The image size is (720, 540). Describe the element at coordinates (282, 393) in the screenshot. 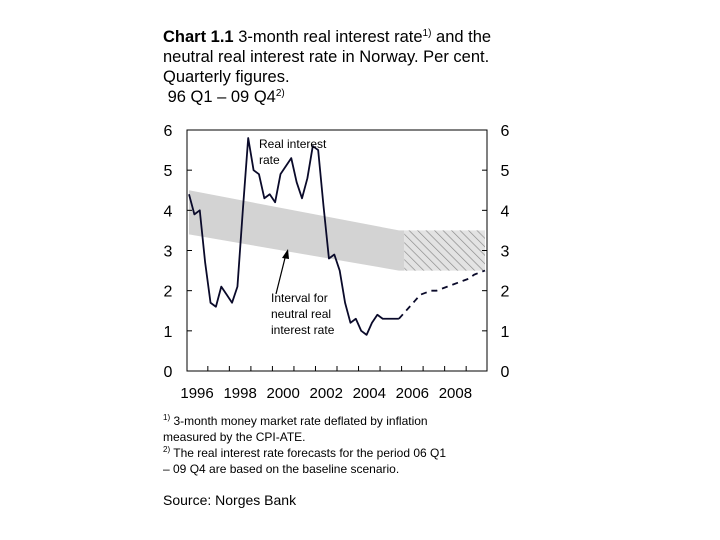

I see `x-tick-label: 2000` at that location.